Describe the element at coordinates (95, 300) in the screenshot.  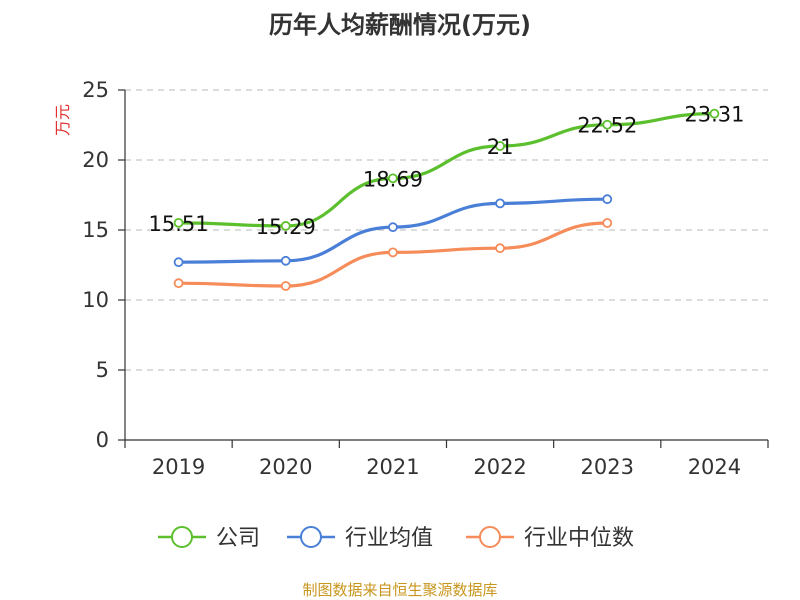
I see `y-tick-label: 10` at that location.